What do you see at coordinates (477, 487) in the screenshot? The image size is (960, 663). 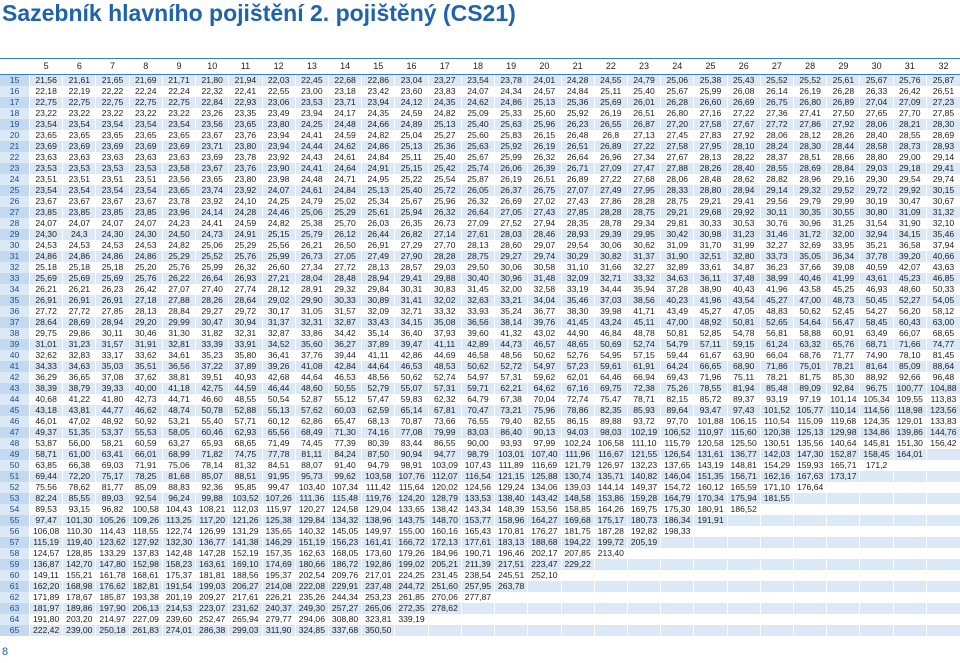 I see `rate-cell: 124,56` at bounding box center [477, 487].